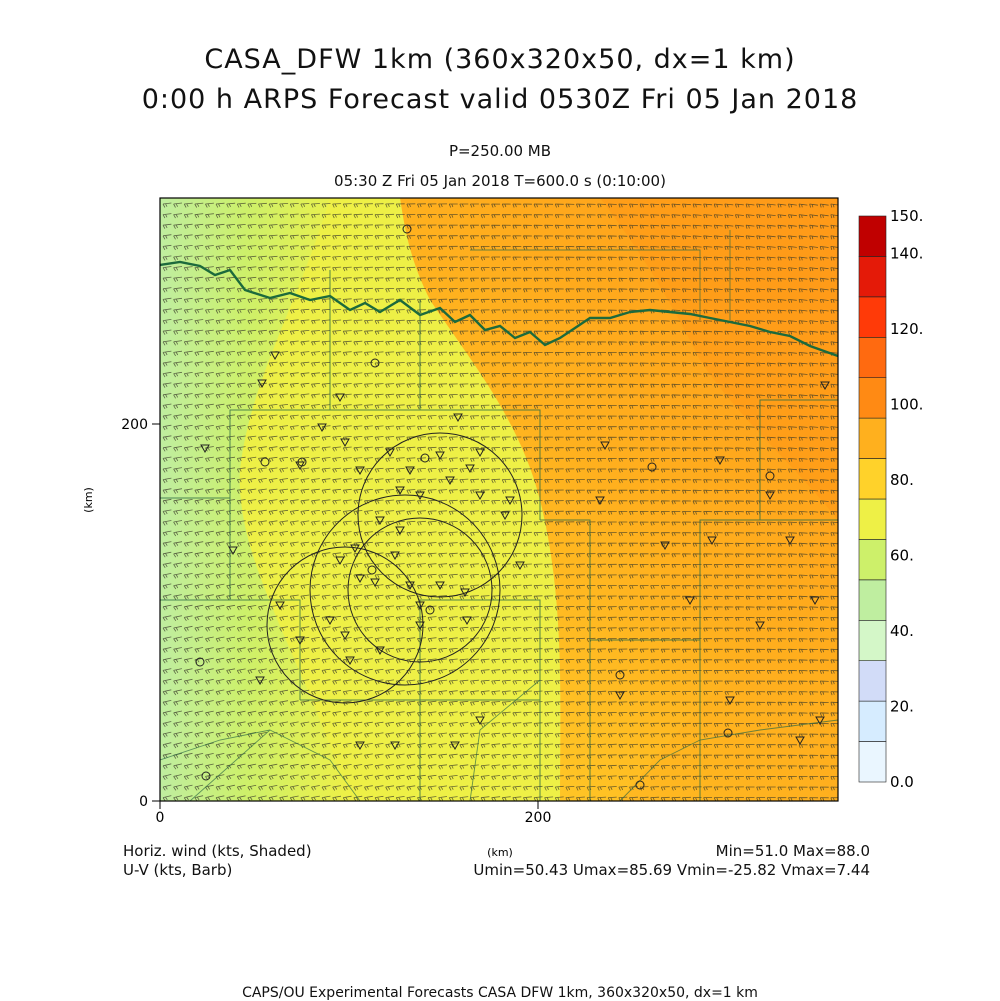 The height and width of the screenshot is (1001, 1000). What do you see at coordinates (902, 631) in the screenshot?
I see `colorbar-label: 40.` at bounding box center [902, 631].